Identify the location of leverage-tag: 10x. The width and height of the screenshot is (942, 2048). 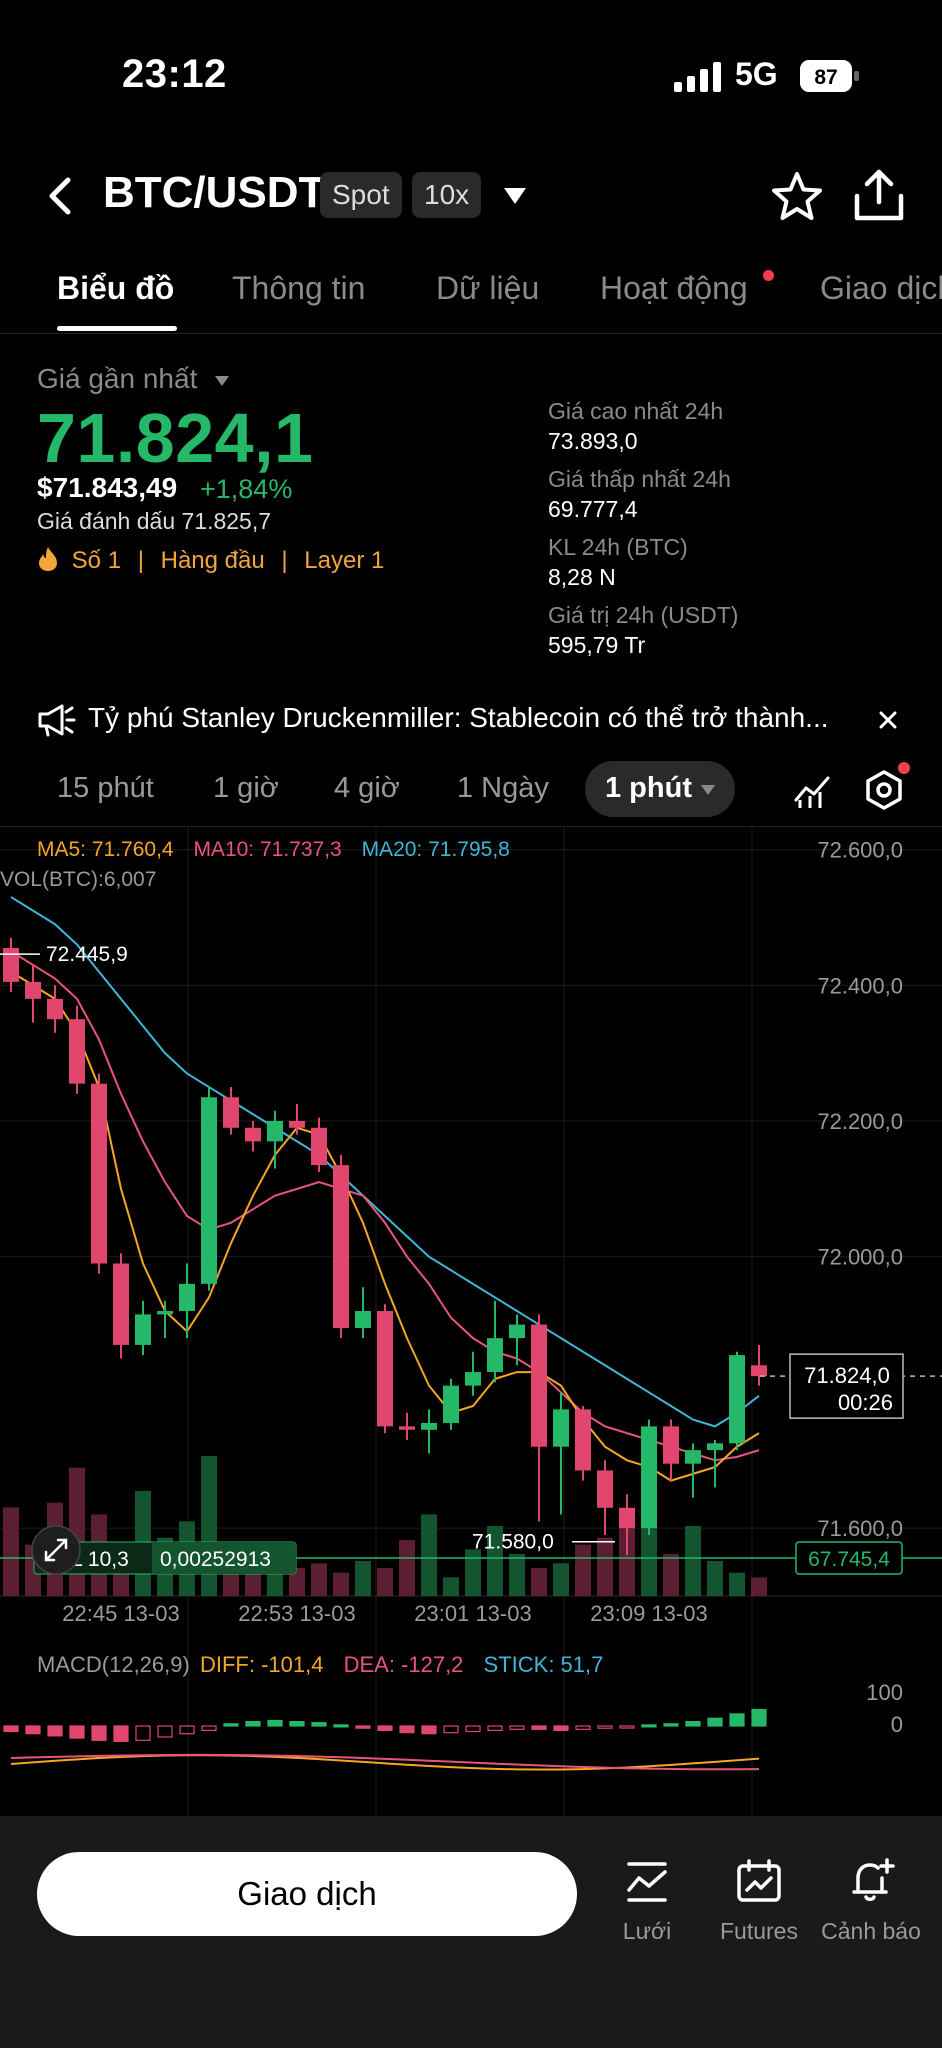
(447, 195).